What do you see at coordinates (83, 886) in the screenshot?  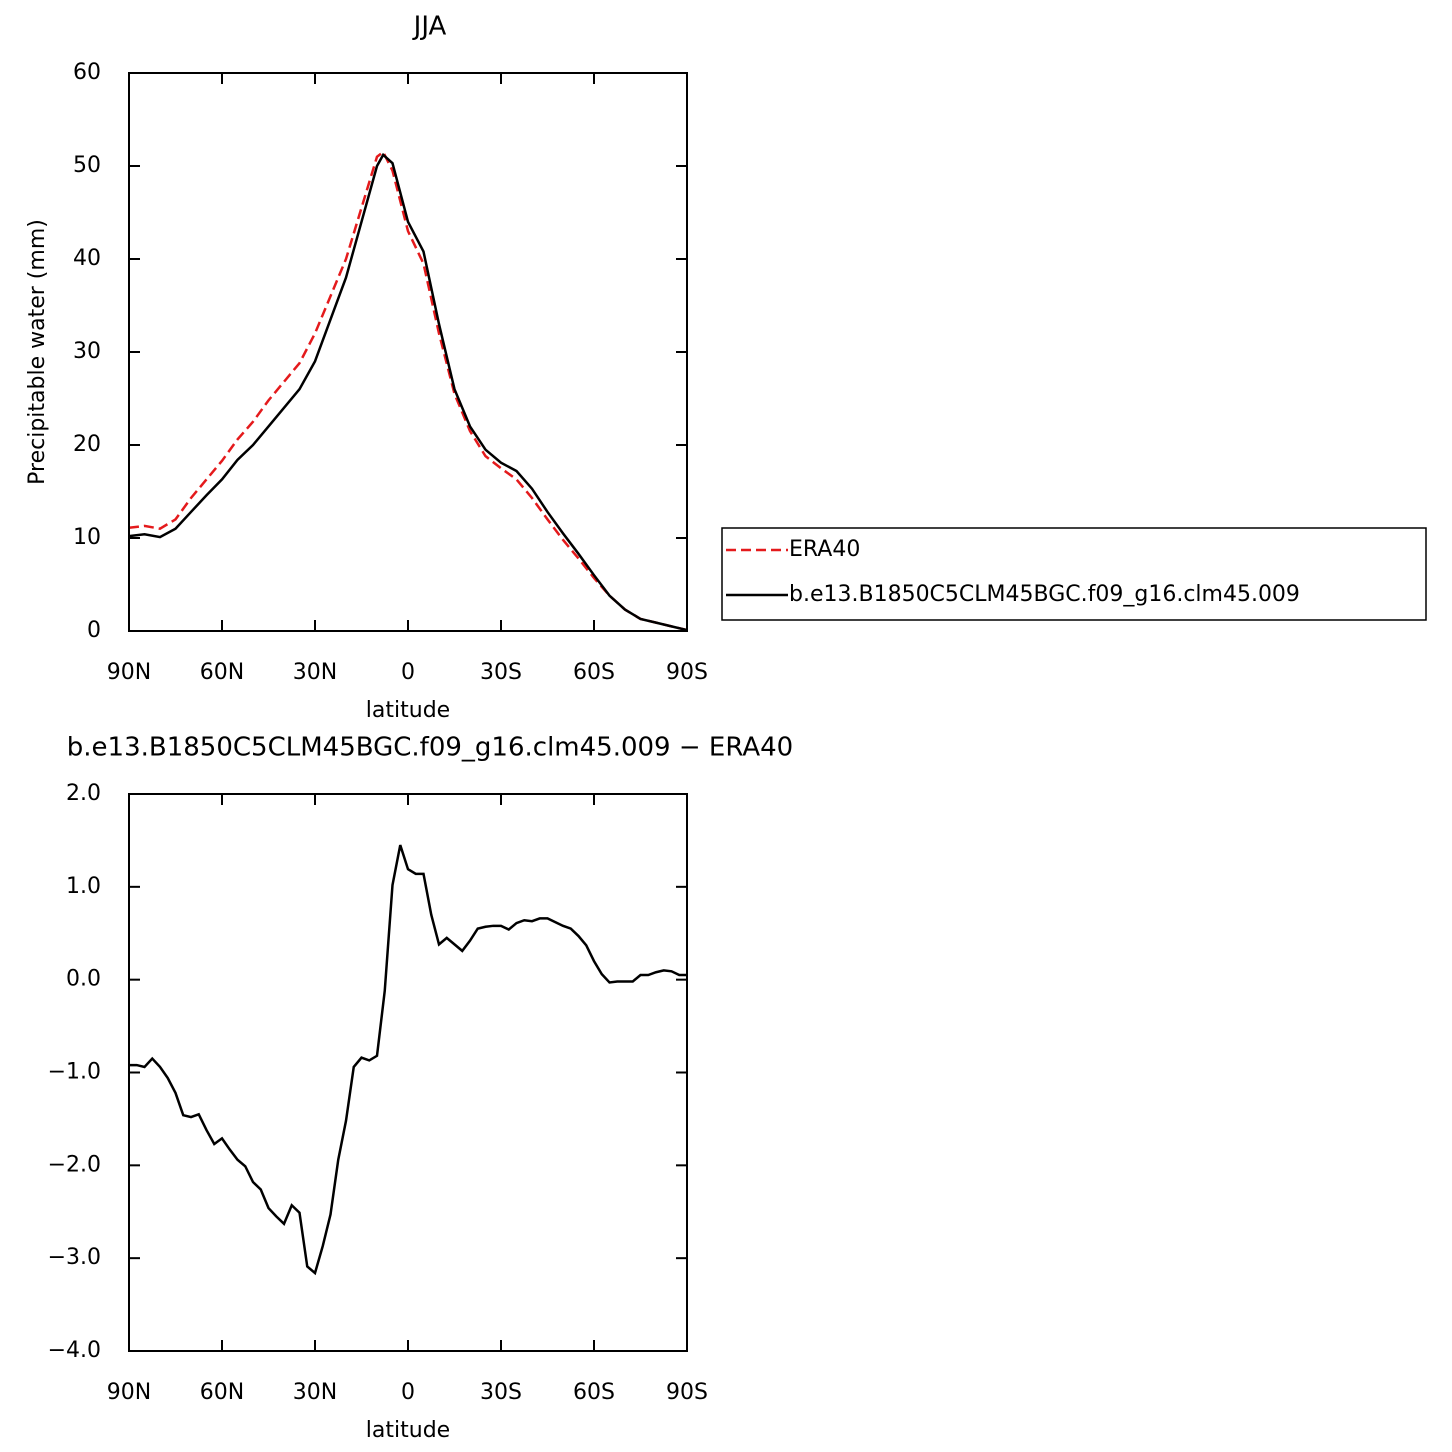 I see `y-tick-label: 1.0` at bounding box center [83, 886].